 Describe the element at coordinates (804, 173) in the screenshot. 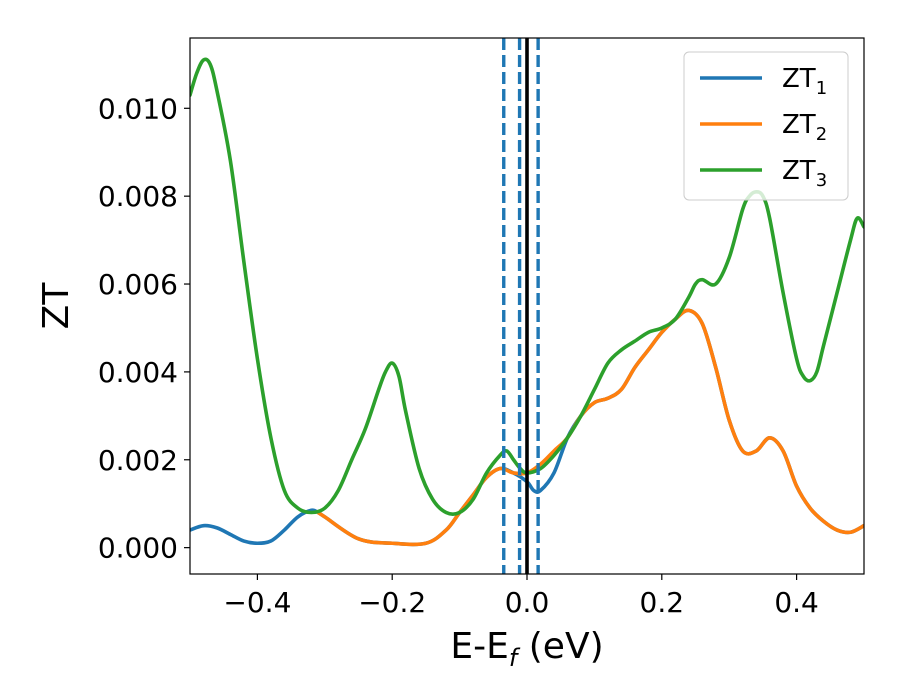

I see `legend-label-zt3: ZT3` at that location.